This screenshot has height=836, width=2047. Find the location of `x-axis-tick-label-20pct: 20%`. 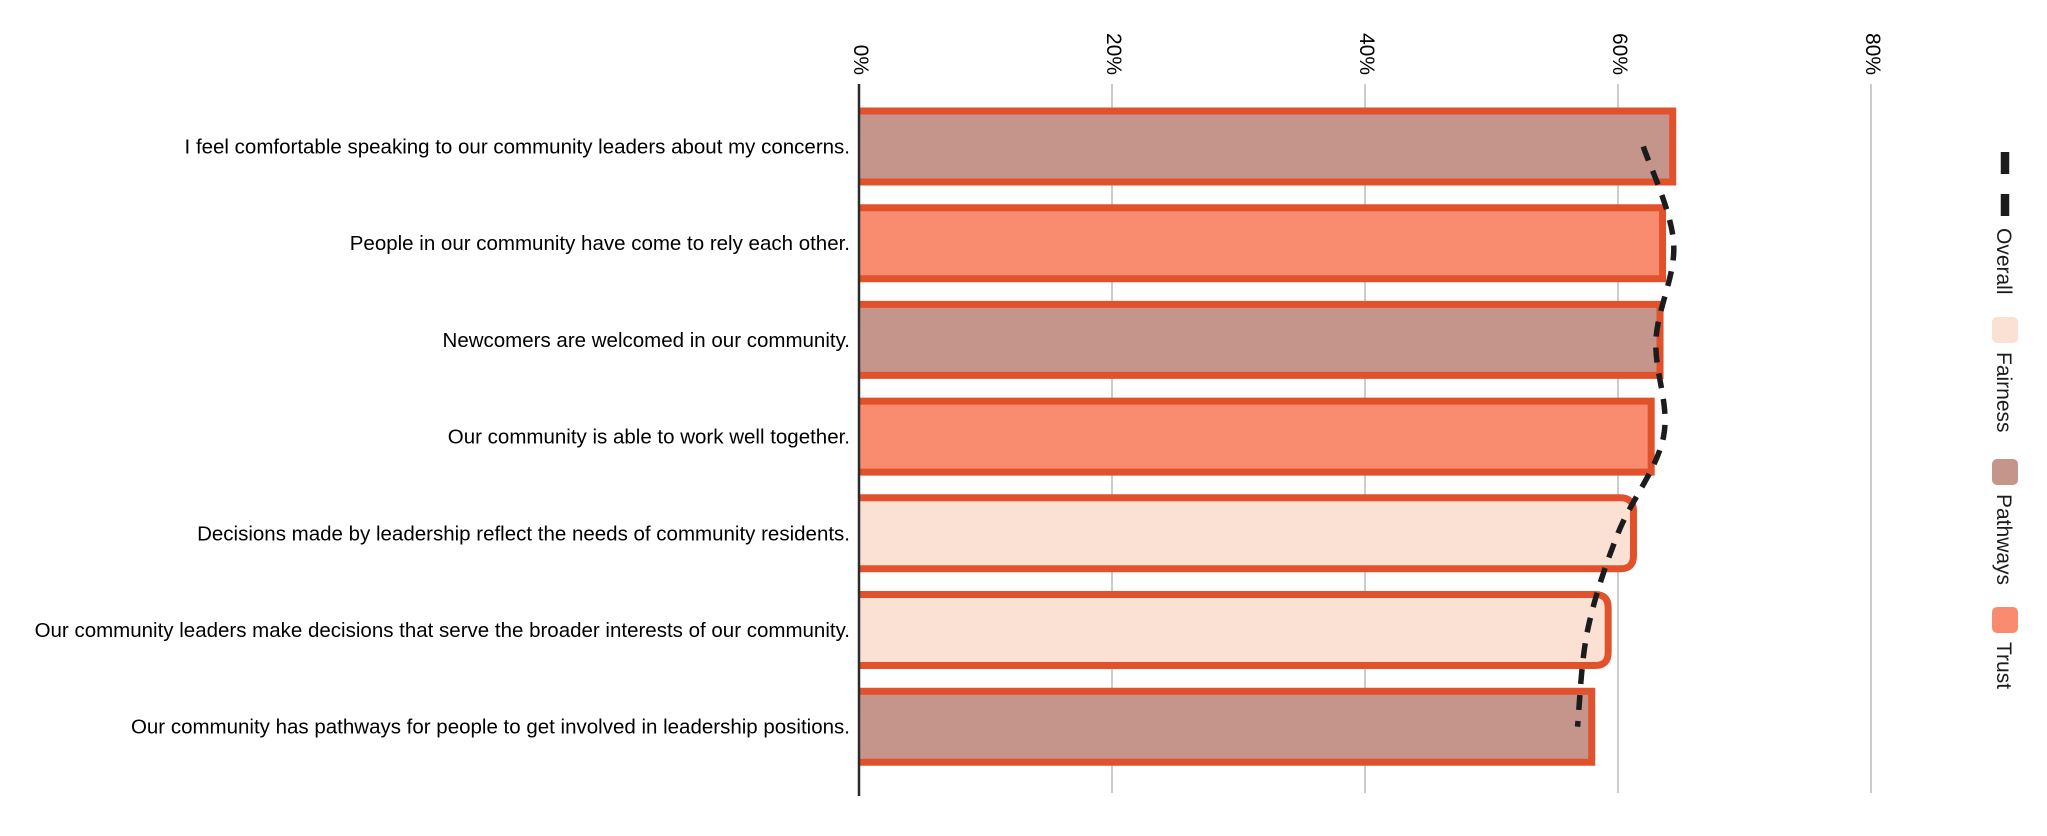

x-axis-tick-label-20pct: 20% is located at coordinates (1113, 54).